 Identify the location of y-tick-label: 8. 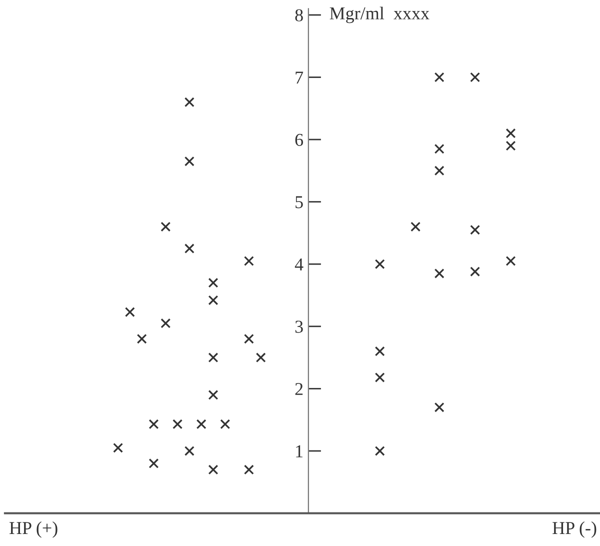
(299, 15).